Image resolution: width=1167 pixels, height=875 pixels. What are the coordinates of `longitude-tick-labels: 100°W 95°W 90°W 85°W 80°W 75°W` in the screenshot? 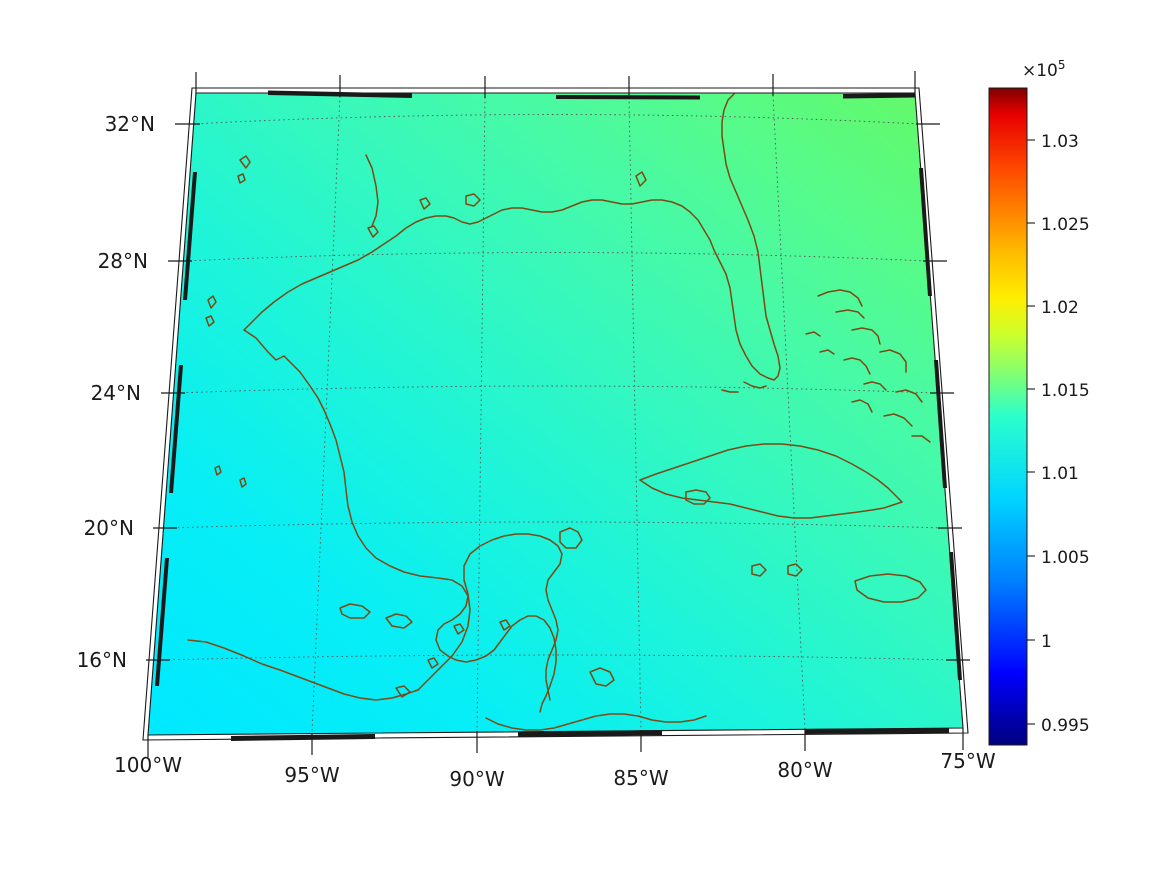 It's located at (555, 770).